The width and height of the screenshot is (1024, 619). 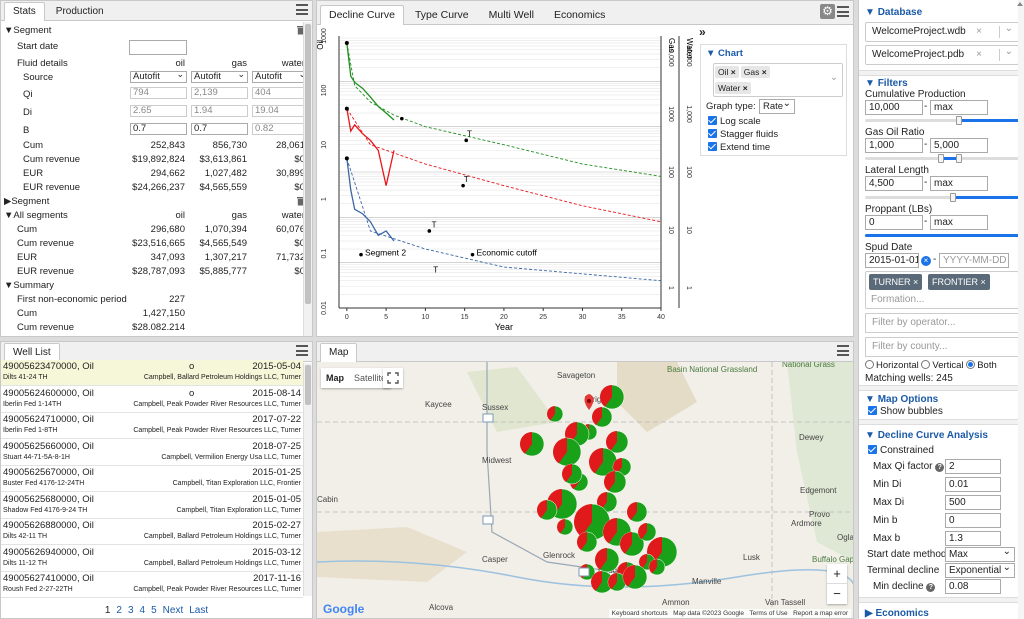 I want to click on database-pdb: WelcomeProject.pdb × ⌄, so click(x=942, y=55).